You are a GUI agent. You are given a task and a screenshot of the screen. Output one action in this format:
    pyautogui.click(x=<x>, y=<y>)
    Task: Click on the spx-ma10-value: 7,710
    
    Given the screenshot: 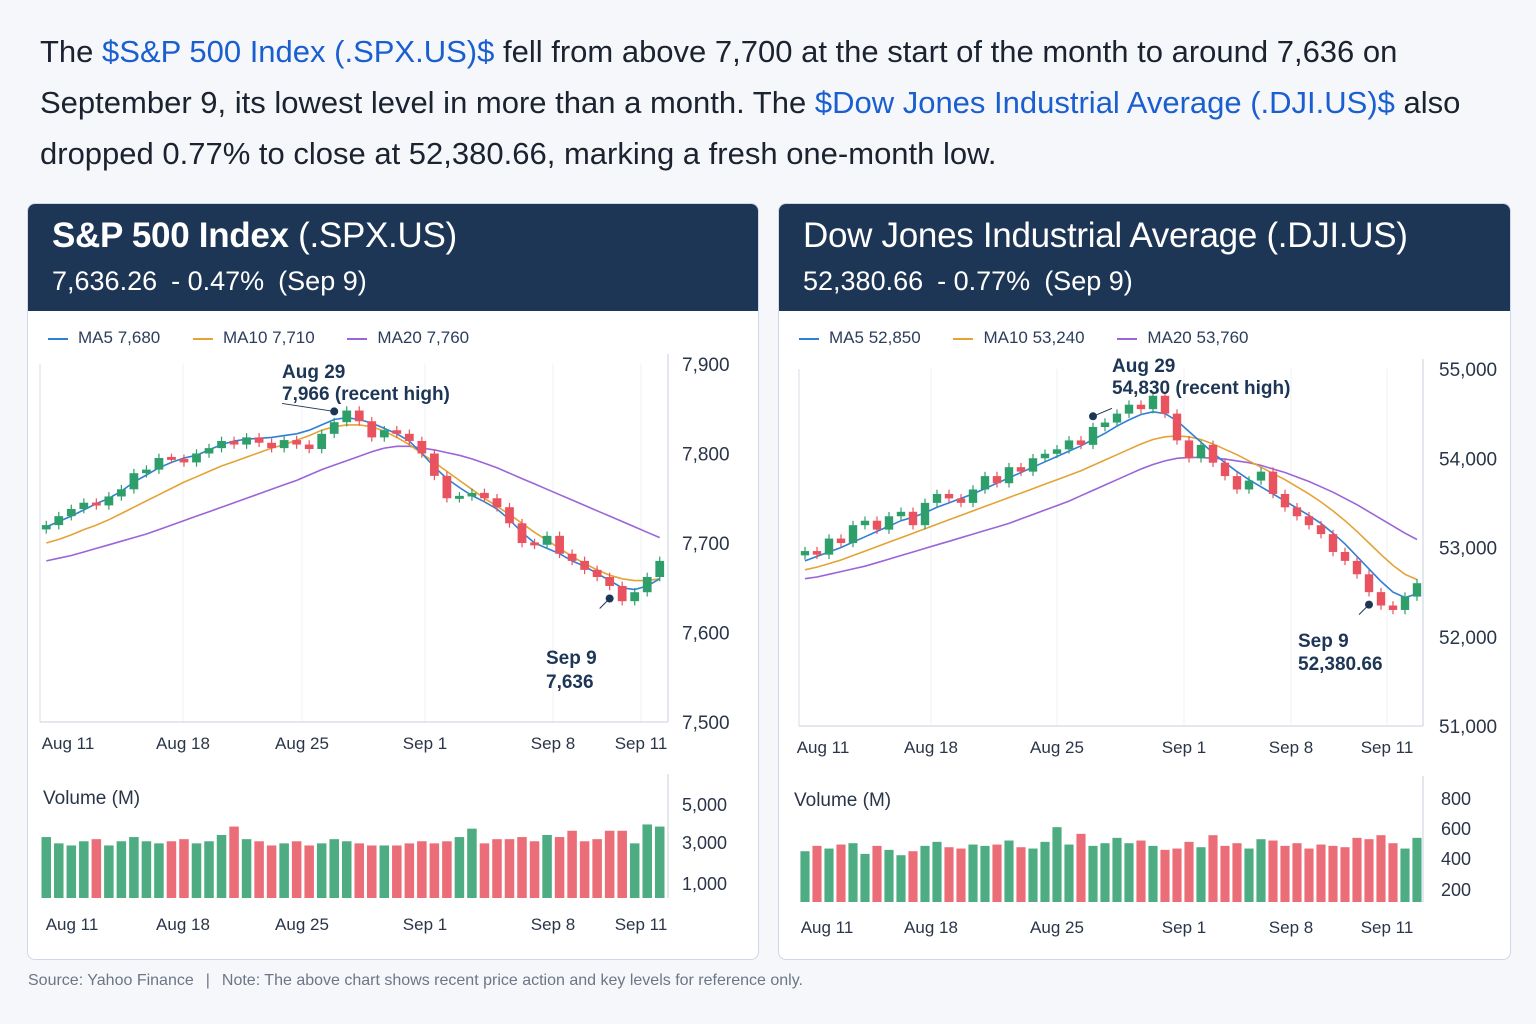 What is the action you would take?
    pyautogui.click(x=293, y=337)
    